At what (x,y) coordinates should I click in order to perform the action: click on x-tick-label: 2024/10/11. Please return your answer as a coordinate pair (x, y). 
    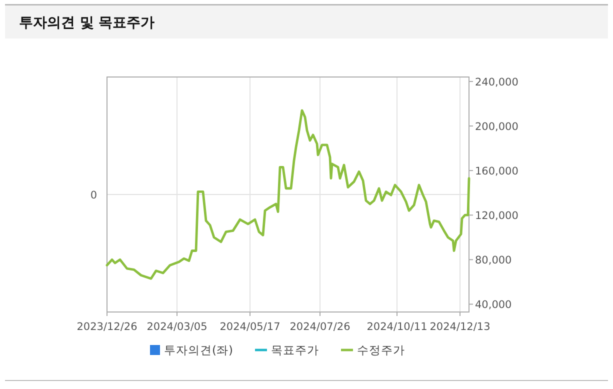
    Looking at the image, I should click on (397, 327).